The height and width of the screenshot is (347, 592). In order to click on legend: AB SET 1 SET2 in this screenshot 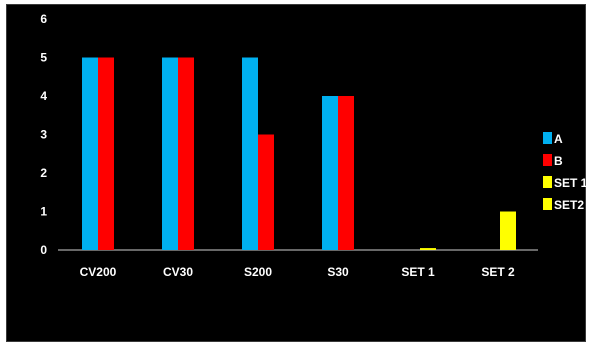, I will do `click(565, 172)`.